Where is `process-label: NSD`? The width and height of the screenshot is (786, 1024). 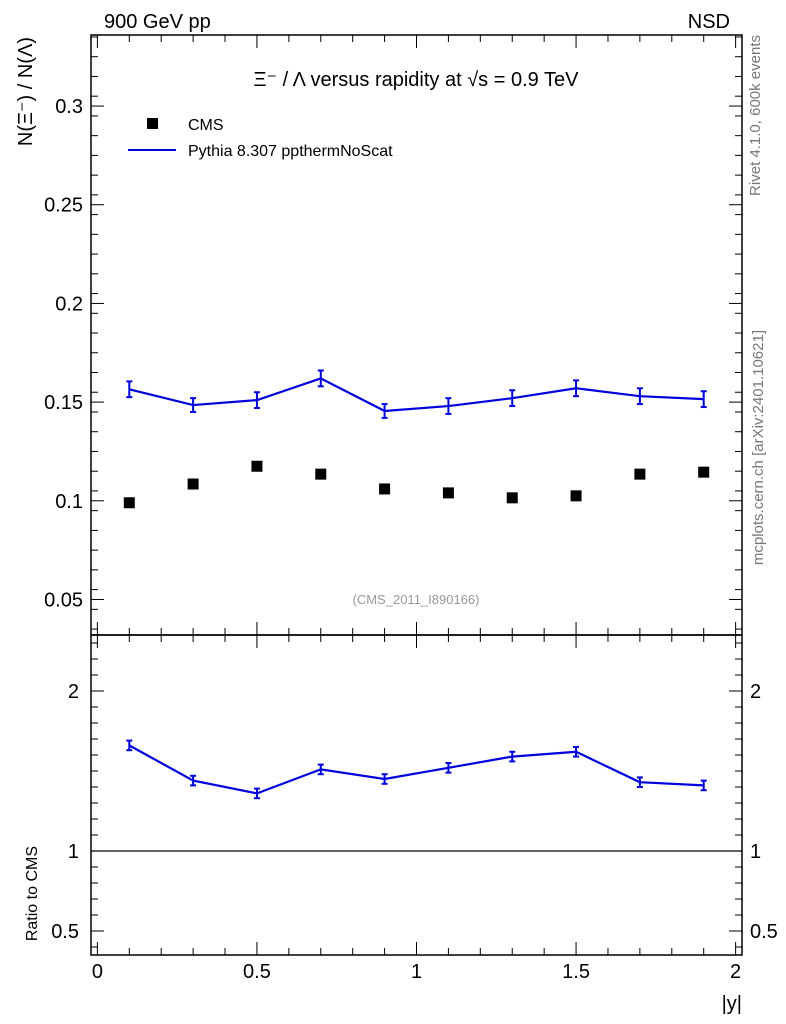 process-label: NSD is located at coordinates (709, 22).